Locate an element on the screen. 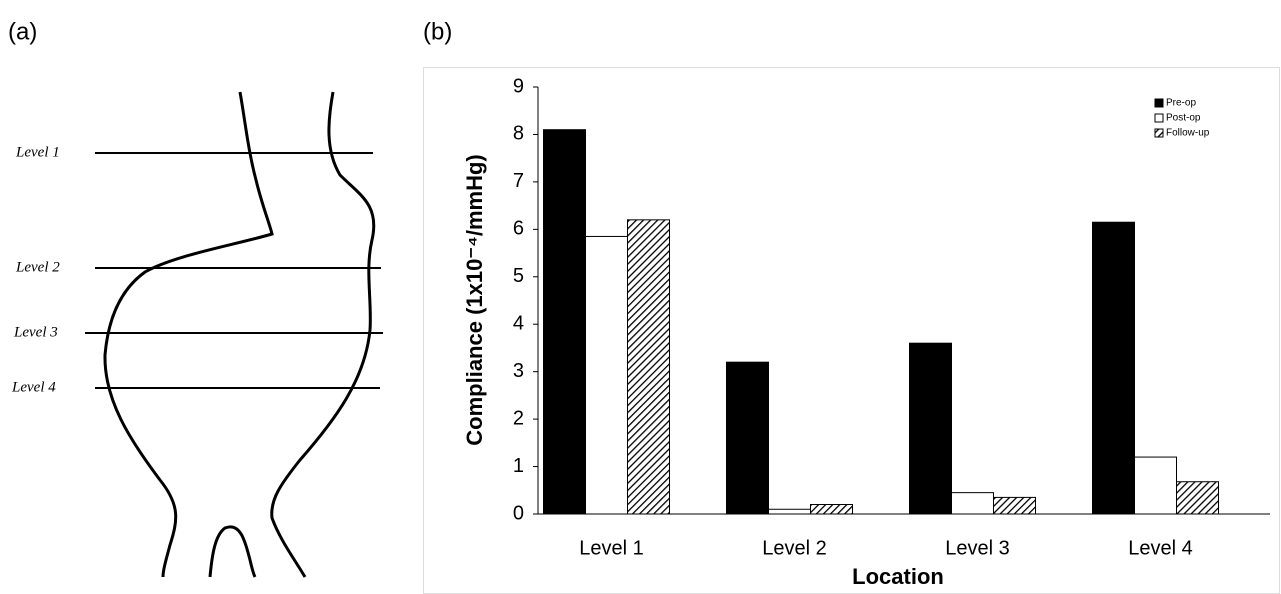 This screenshot has width=1281, height=594. y-tick-label: 2 is located at coordinates (518, 418).